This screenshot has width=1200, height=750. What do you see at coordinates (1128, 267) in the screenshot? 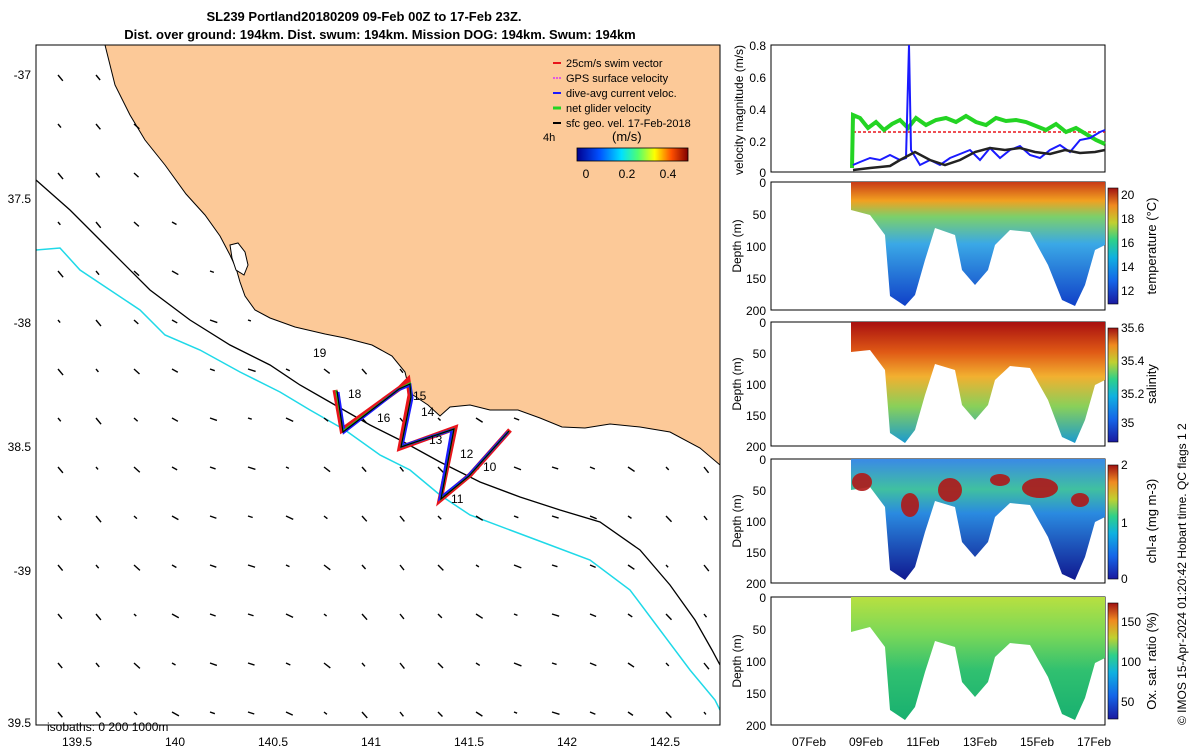
I see `cbar-tick: 14` at bounding box center [1128, 267].